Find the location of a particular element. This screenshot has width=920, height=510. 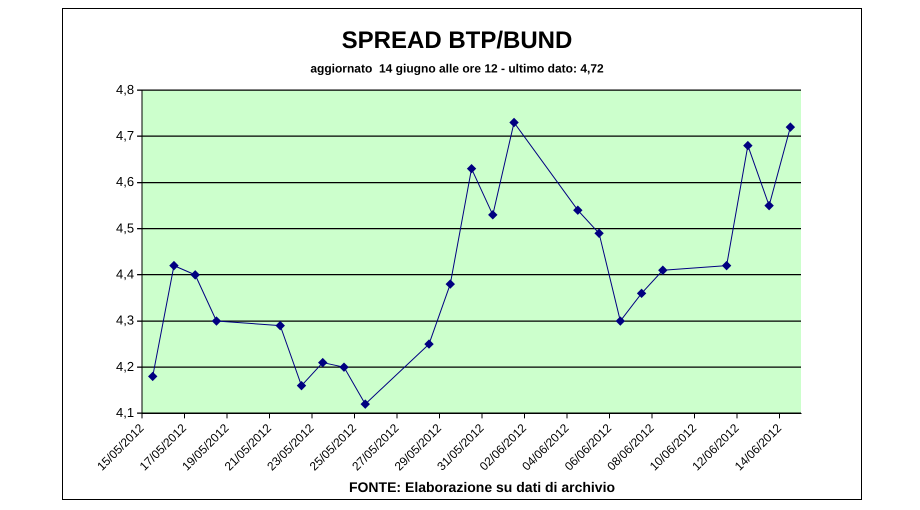

y-tick-label: 4,7 is located at coordinates (125, 135).